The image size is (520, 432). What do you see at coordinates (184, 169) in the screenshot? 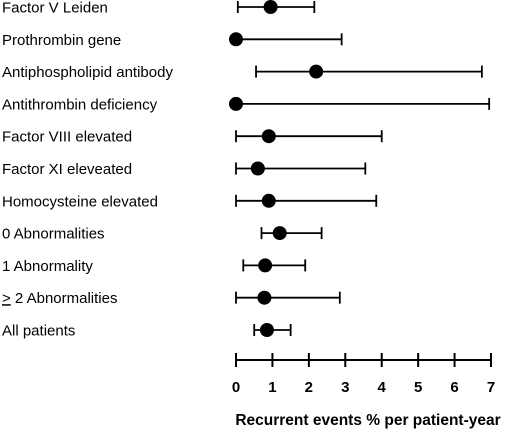
I see `forest-row: Factor XI eleveated` at bounding box center [184, 169].